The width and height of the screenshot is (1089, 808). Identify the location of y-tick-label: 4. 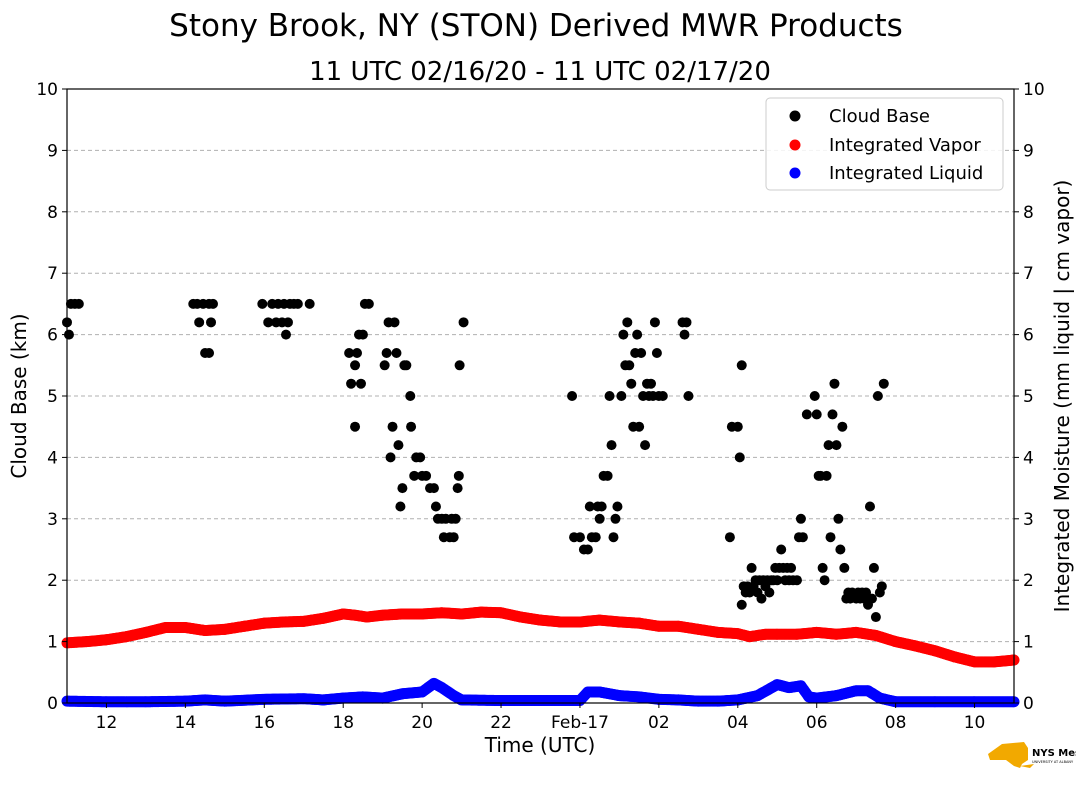
(52, 458).